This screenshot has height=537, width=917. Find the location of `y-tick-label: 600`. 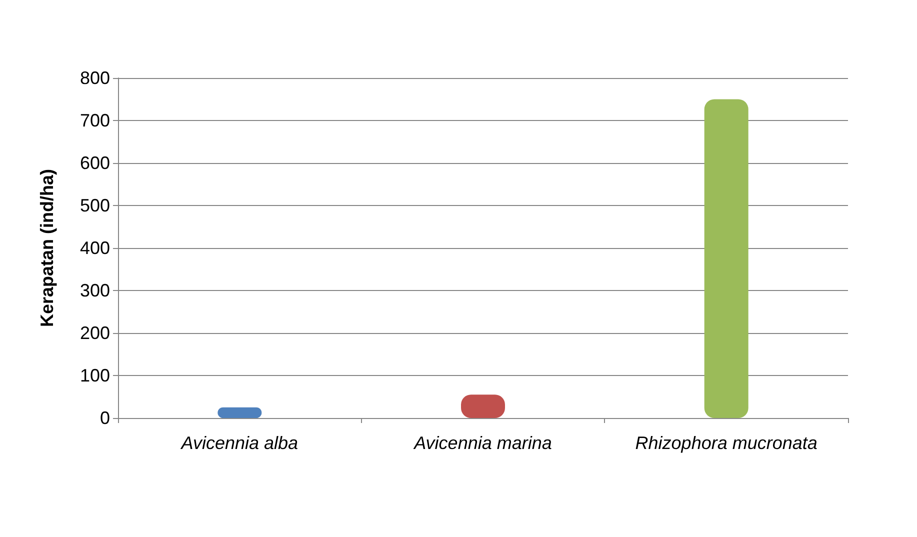

y-tick-label: 600 is located at coordinates (95, 163).